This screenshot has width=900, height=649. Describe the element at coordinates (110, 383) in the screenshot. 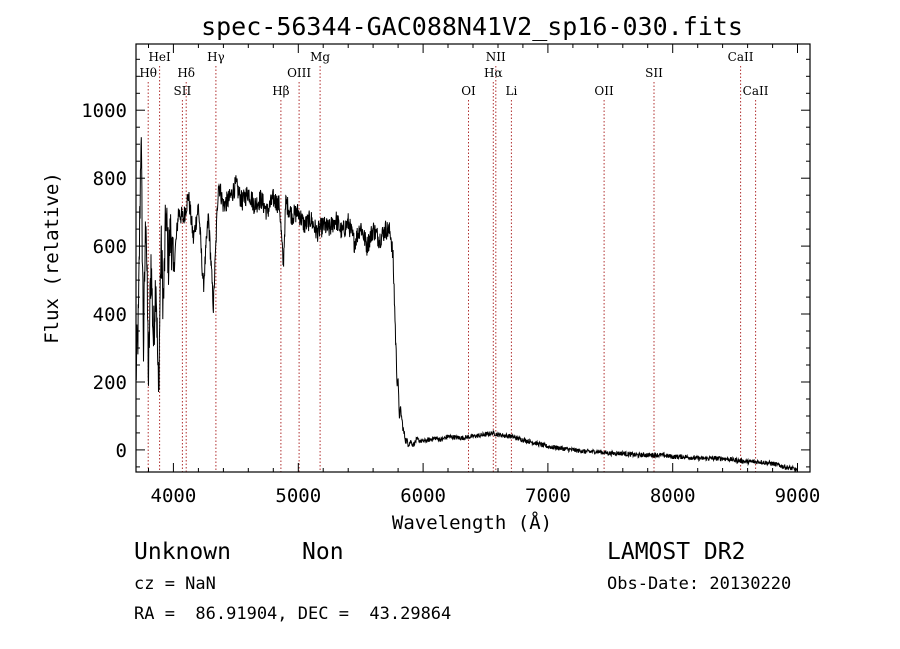

I see `y-tick-label: 200` at that location.